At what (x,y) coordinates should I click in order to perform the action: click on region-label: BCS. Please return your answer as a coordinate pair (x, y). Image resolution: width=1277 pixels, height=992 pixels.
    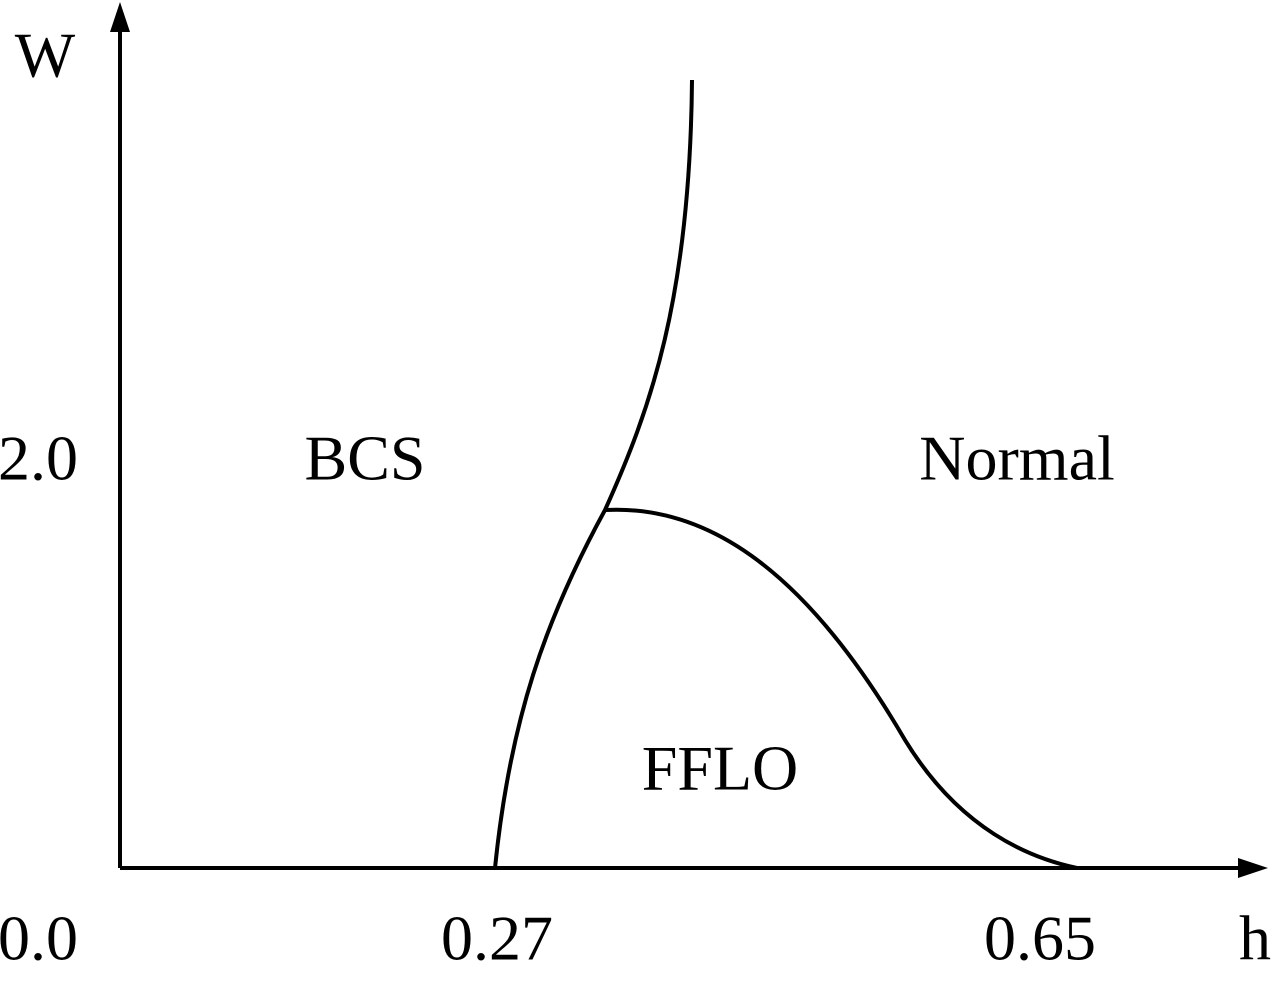
    Looking at the image, I should click on (365, 458).